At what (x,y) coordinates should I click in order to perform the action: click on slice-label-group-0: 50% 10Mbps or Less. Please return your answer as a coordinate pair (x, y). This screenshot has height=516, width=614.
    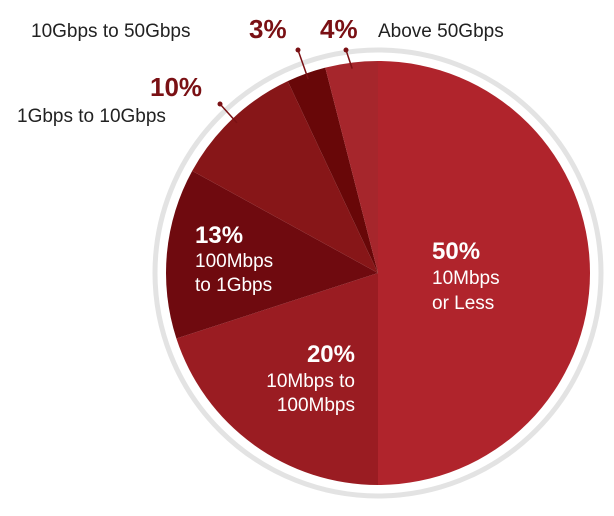
    Looking at the image, I should click on (466, 276).